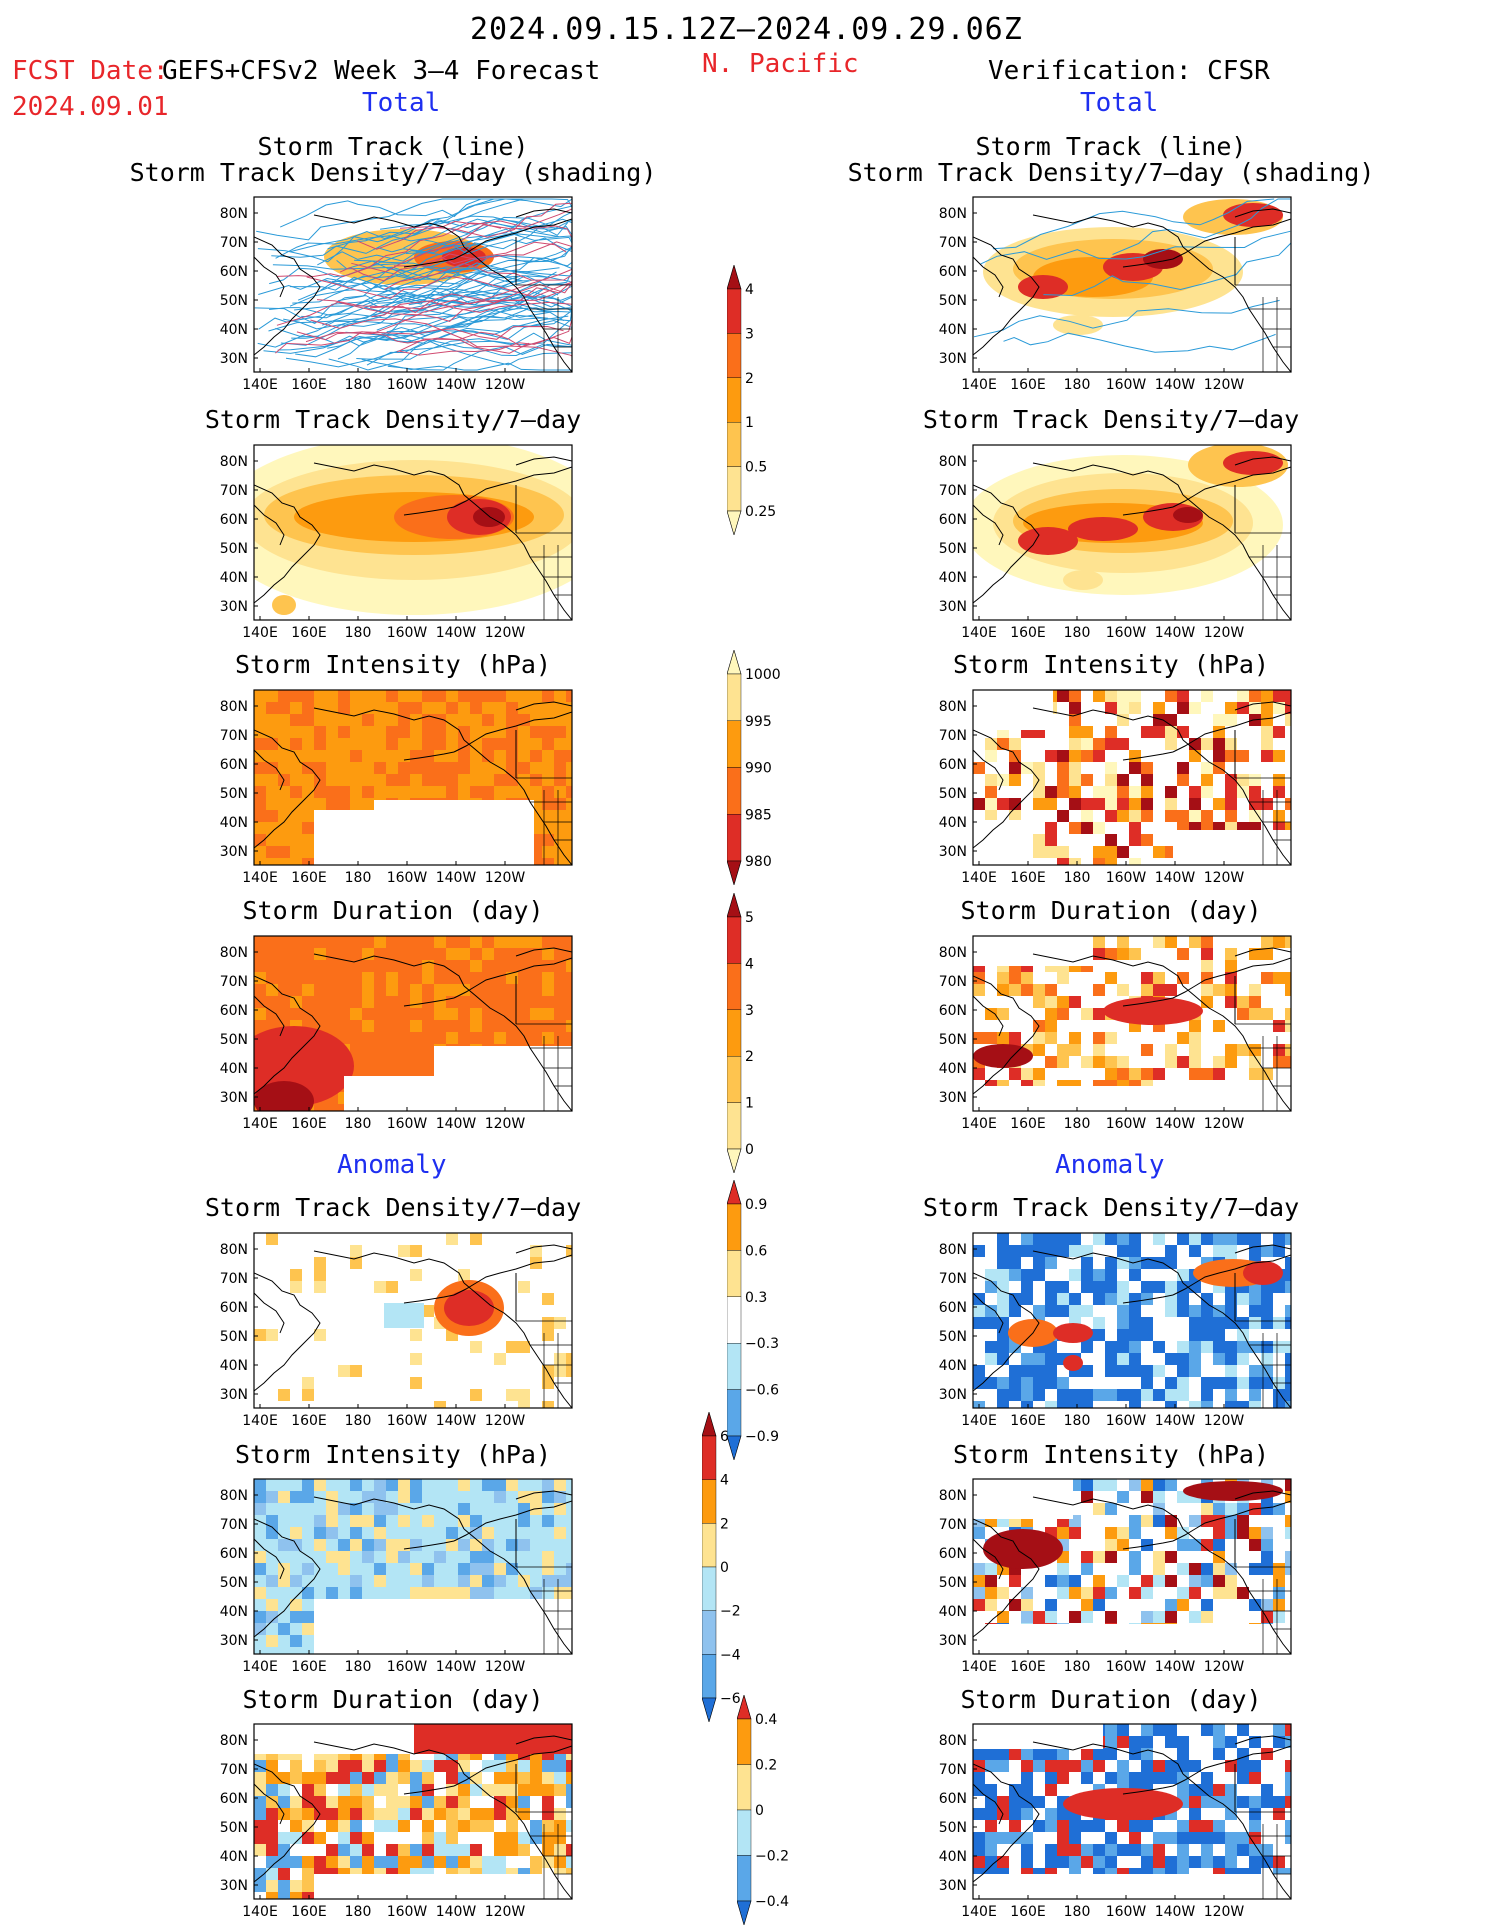 The width and height of the screenshot is (1487, 1931). Describe the element at coordinates (772, 1857) in the screenshot. I see `colorbar-label: −0.2` at that location.